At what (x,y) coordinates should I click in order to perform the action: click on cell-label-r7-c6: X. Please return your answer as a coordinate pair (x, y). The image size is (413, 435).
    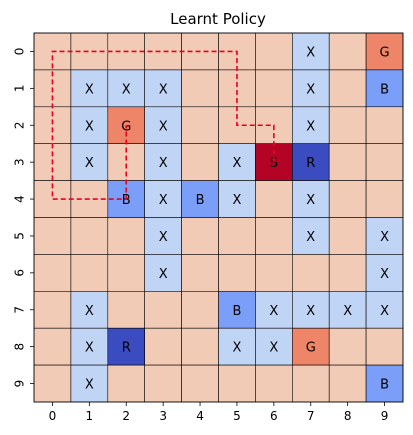
    Looking at the image, I should click on (273, 311).